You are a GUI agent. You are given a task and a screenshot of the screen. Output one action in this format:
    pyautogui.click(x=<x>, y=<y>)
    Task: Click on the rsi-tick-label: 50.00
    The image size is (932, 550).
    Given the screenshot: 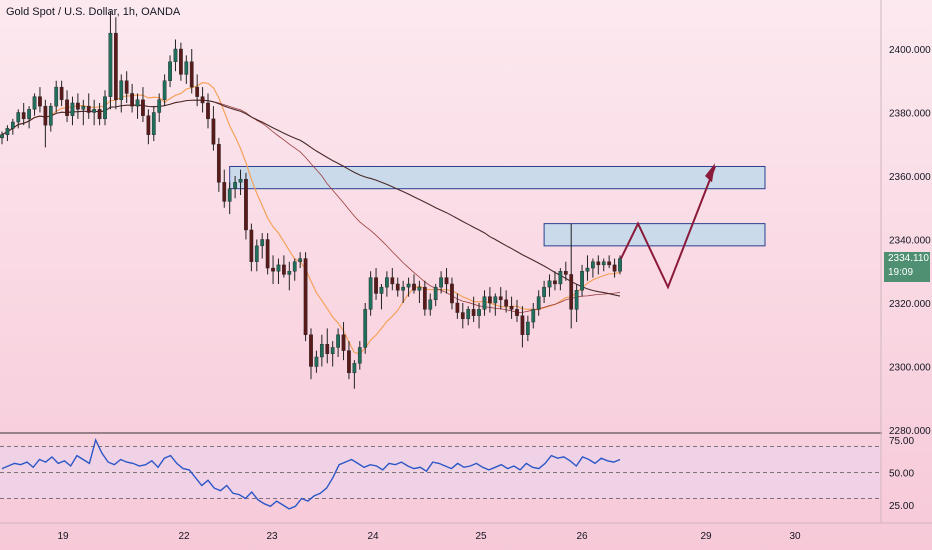 What is the action you would take?
    pyautogui.click(x=901, y=474)
    